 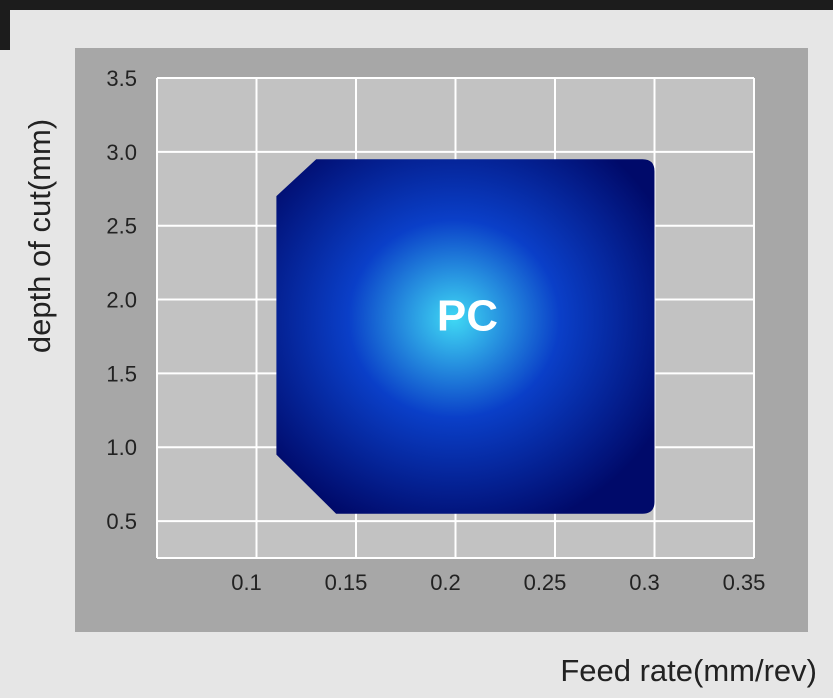 I want to click on y-tick-label: 0.5, so click(x=121, y=521).